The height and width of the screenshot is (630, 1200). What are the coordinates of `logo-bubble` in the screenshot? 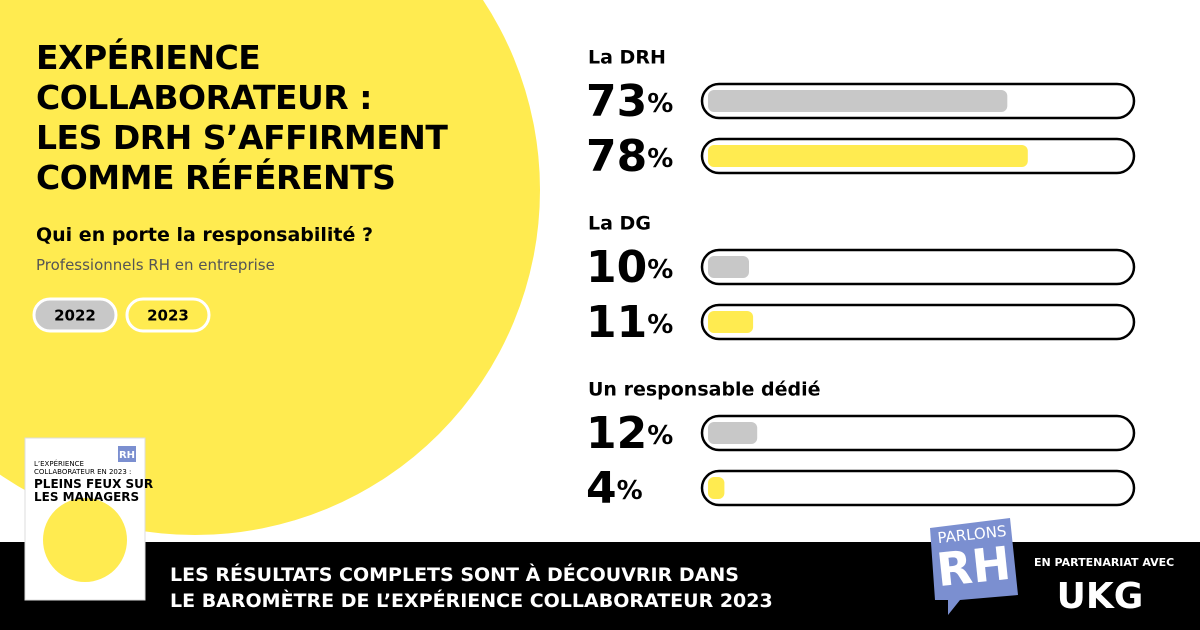 It's located at (974, 566).